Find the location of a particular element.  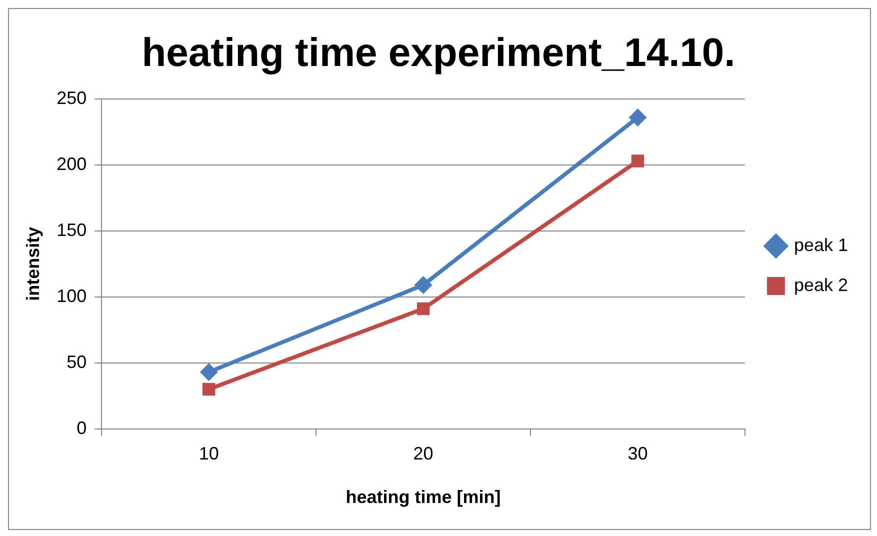

y-tick-label: 200 is located at coordinates (71, 164).